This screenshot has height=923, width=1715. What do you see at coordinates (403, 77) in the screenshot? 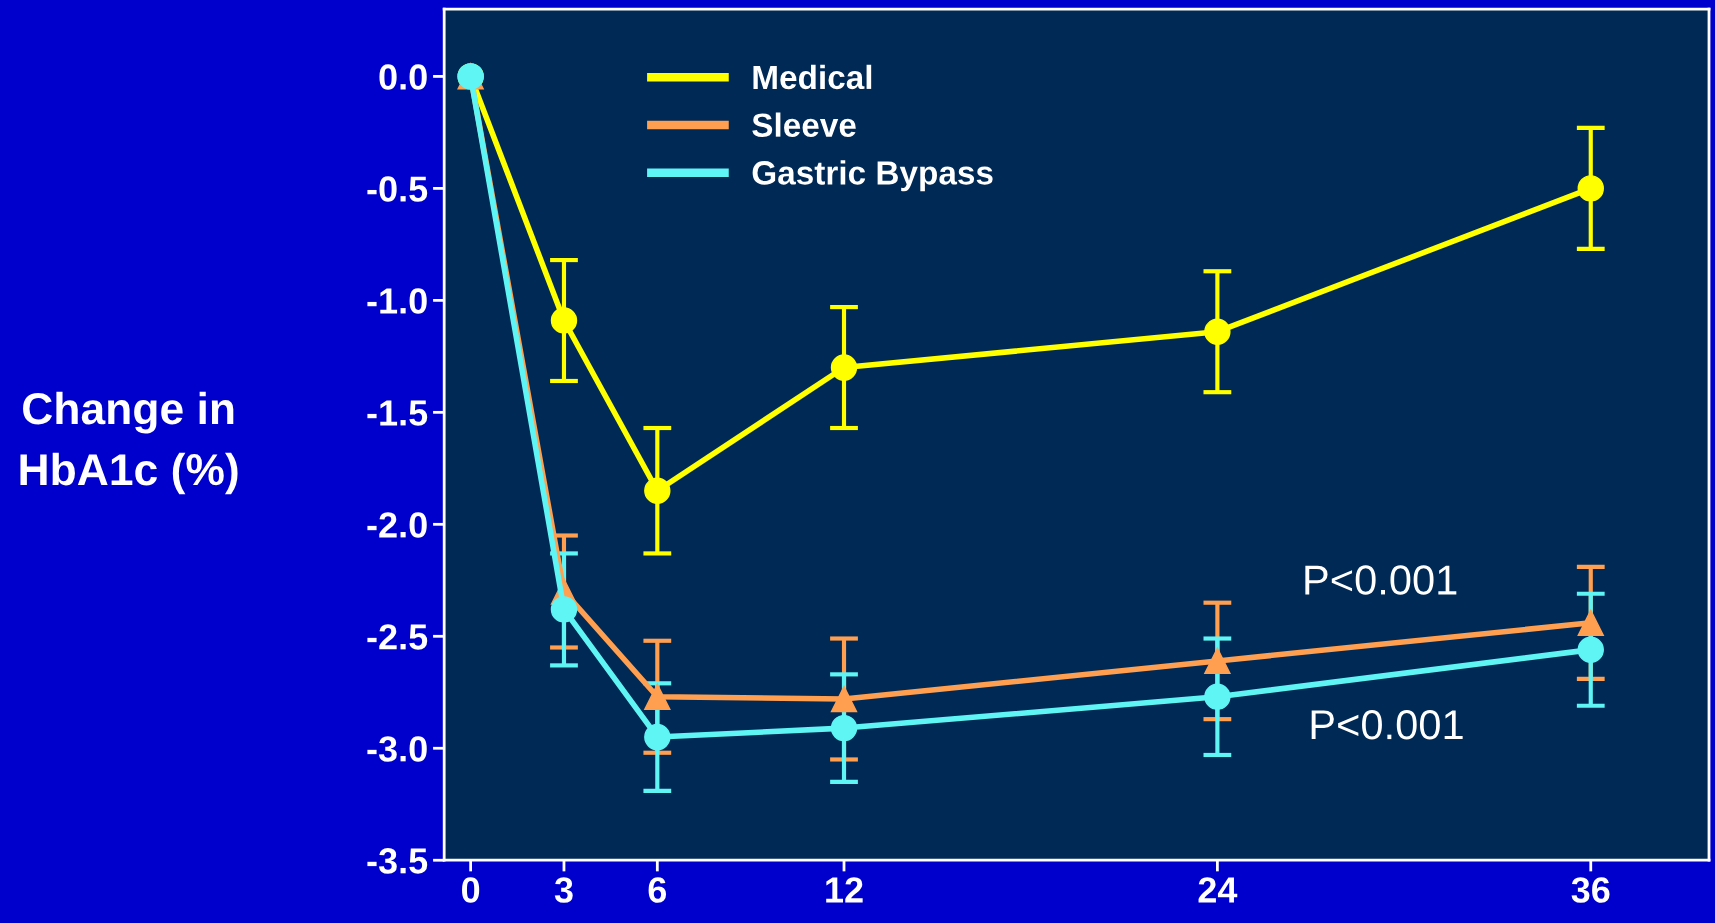
I see `y-tick-label: 0.0` at bounding box center [403, 77].